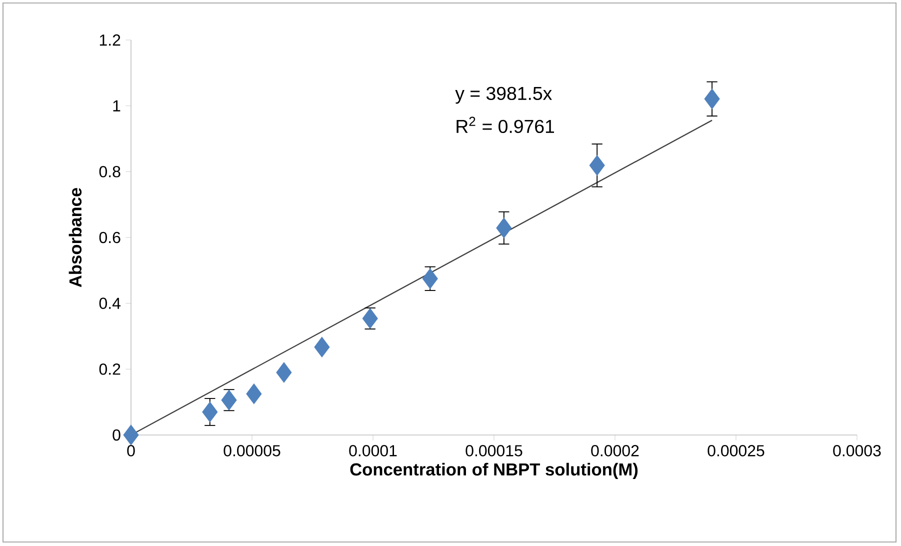  Describe the element at coordinates (109, 303) in the screenshot. I see `y-tick-label: 0.4` at that location.